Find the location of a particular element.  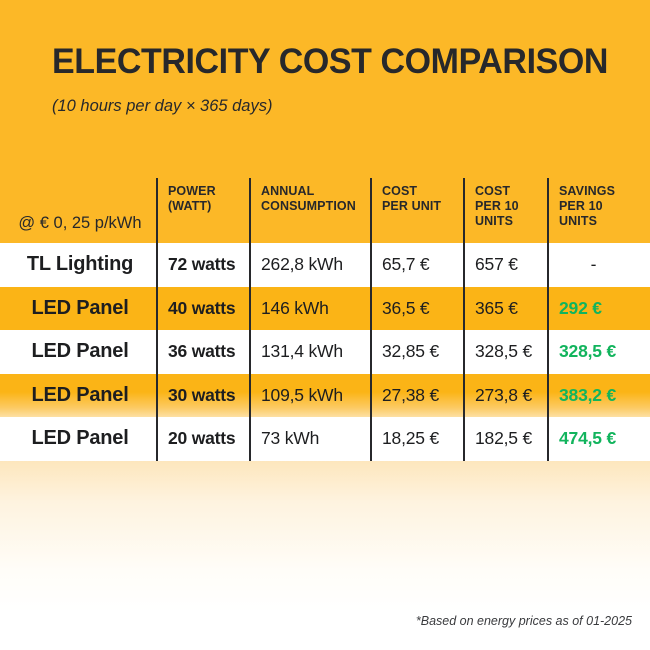

cell-cost-per-10-units: 182,5 € is located at coordinates (505, 439).